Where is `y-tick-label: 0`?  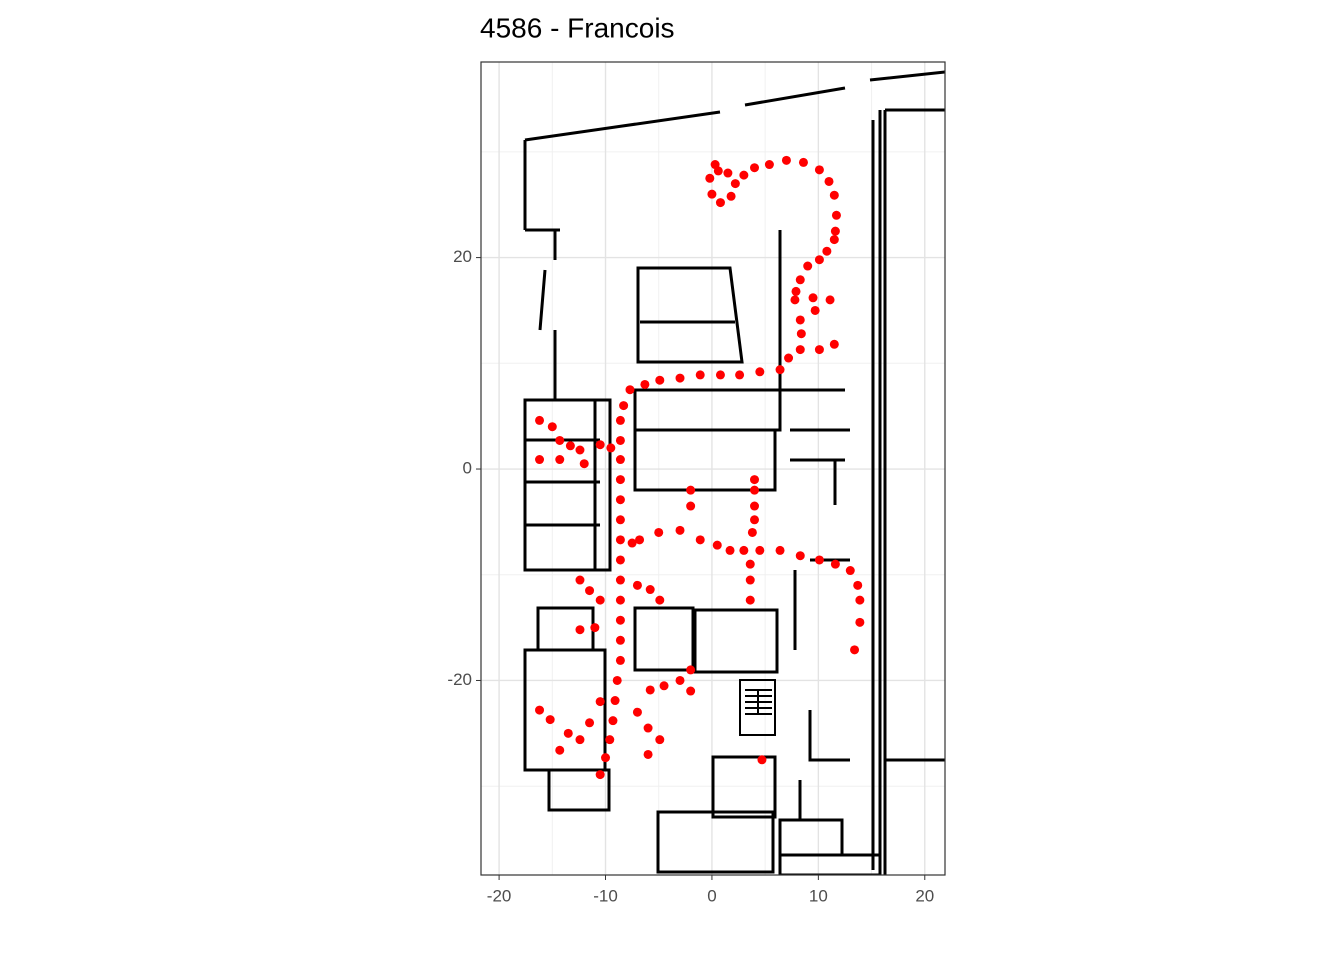
y-tick-label: 0 is located at coordinates (467, 468).